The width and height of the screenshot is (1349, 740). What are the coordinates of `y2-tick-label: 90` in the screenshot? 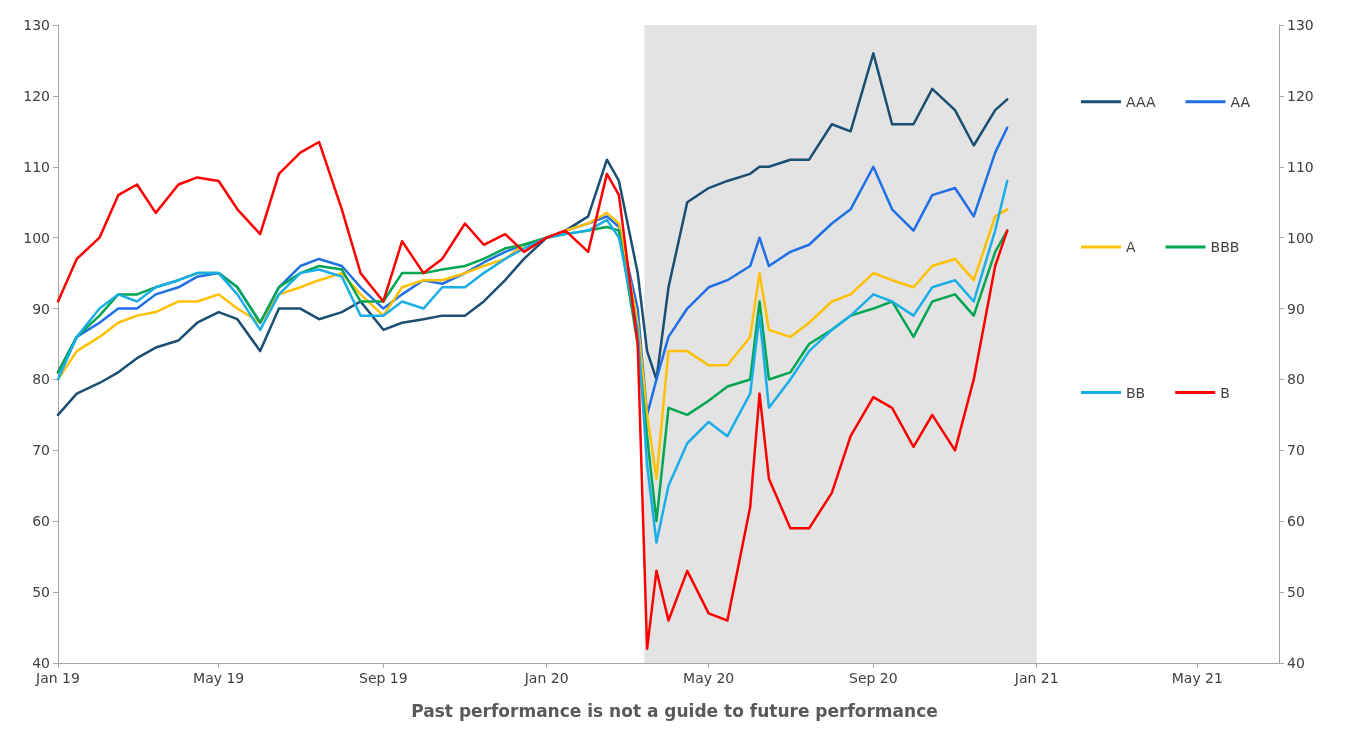 It's located at (1296, 308).